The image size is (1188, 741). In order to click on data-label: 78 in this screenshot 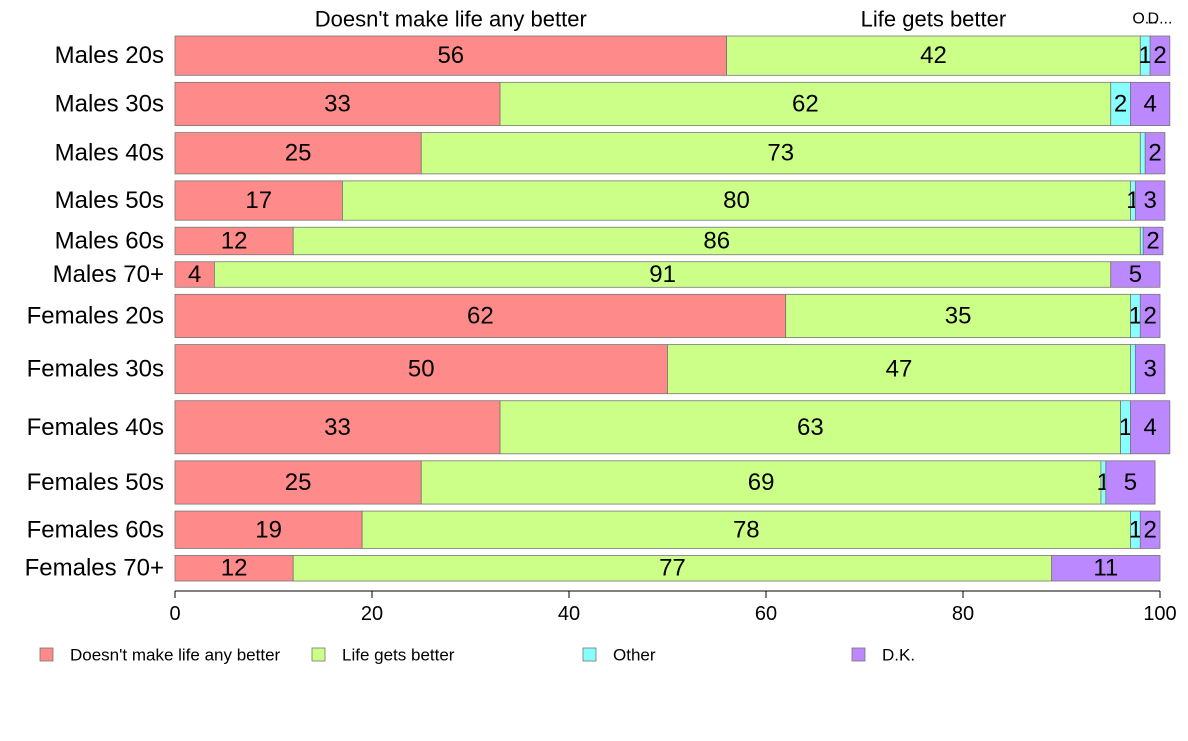, I will do `click(746, 529)`.